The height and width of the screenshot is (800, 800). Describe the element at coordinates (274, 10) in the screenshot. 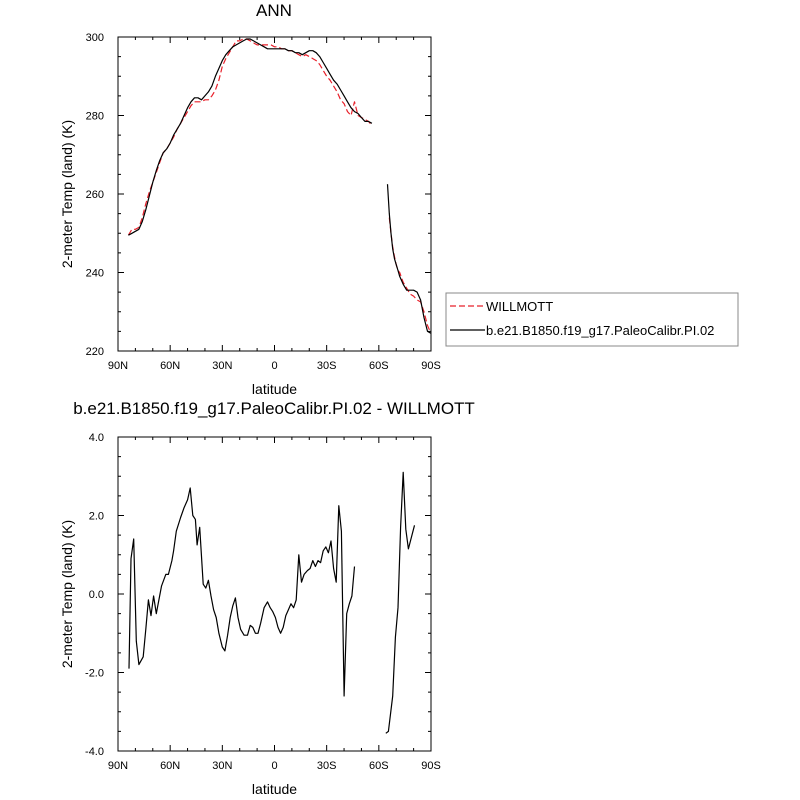

I see `chart-title: ANN` at that location.